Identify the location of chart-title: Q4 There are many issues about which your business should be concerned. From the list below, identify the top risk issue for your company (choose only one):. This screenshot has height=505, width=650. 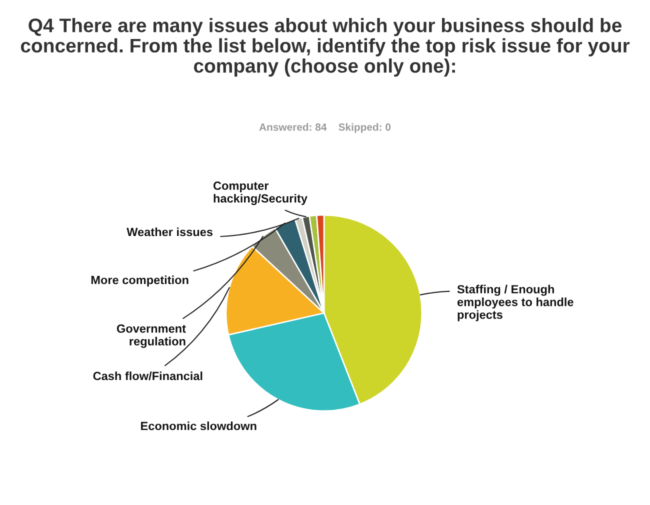
(325, 47).